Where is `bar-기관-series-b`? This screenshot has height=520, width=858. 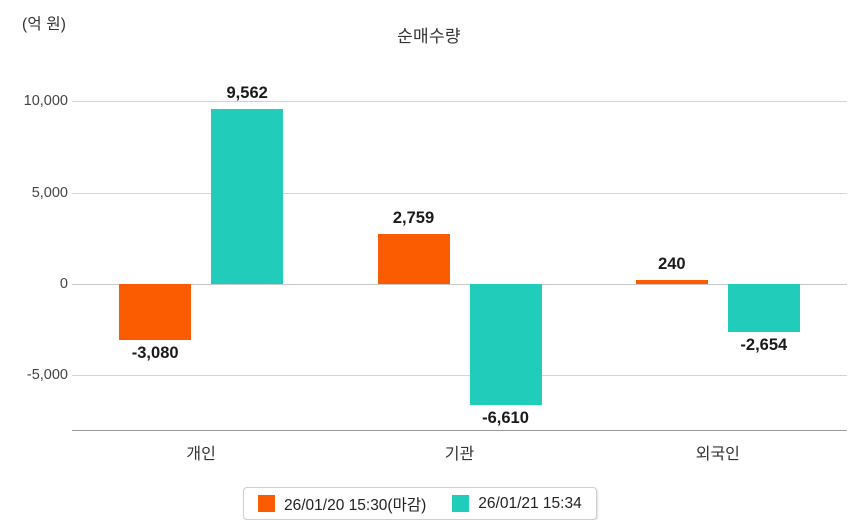
bar-기관-series-b is located at coordinates (505, 344).